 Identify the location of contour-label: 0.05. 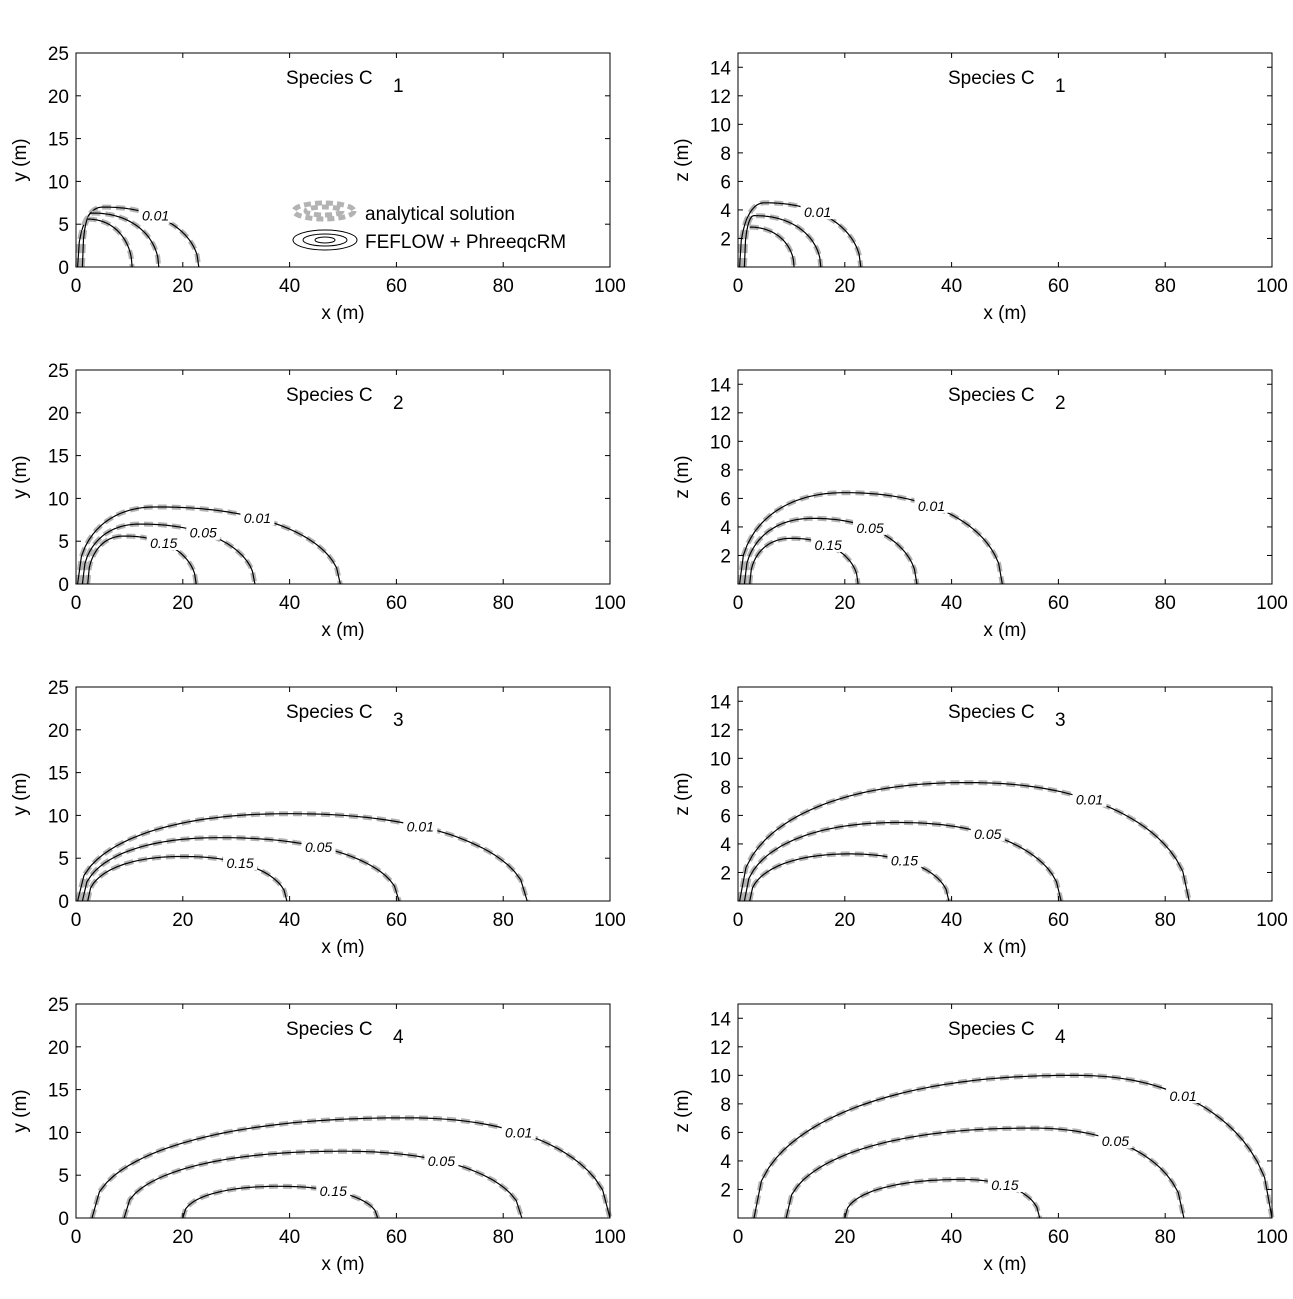
(1115, 1141).